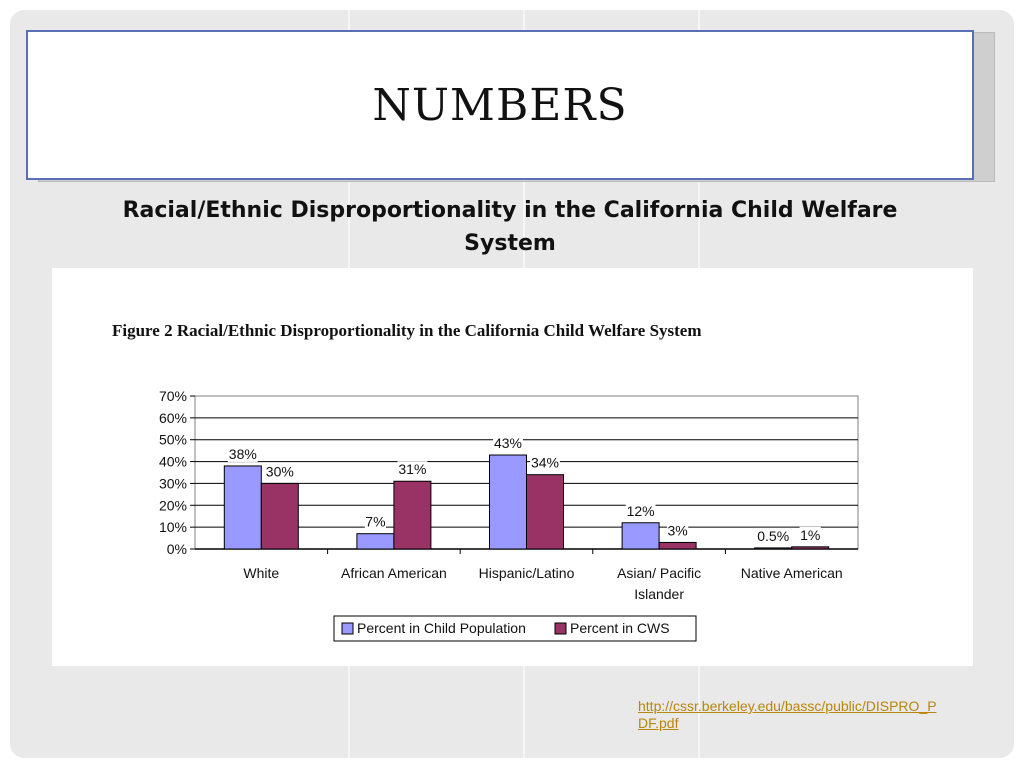  I want to click on slide-title: NUMBERS, so click(500, 105).